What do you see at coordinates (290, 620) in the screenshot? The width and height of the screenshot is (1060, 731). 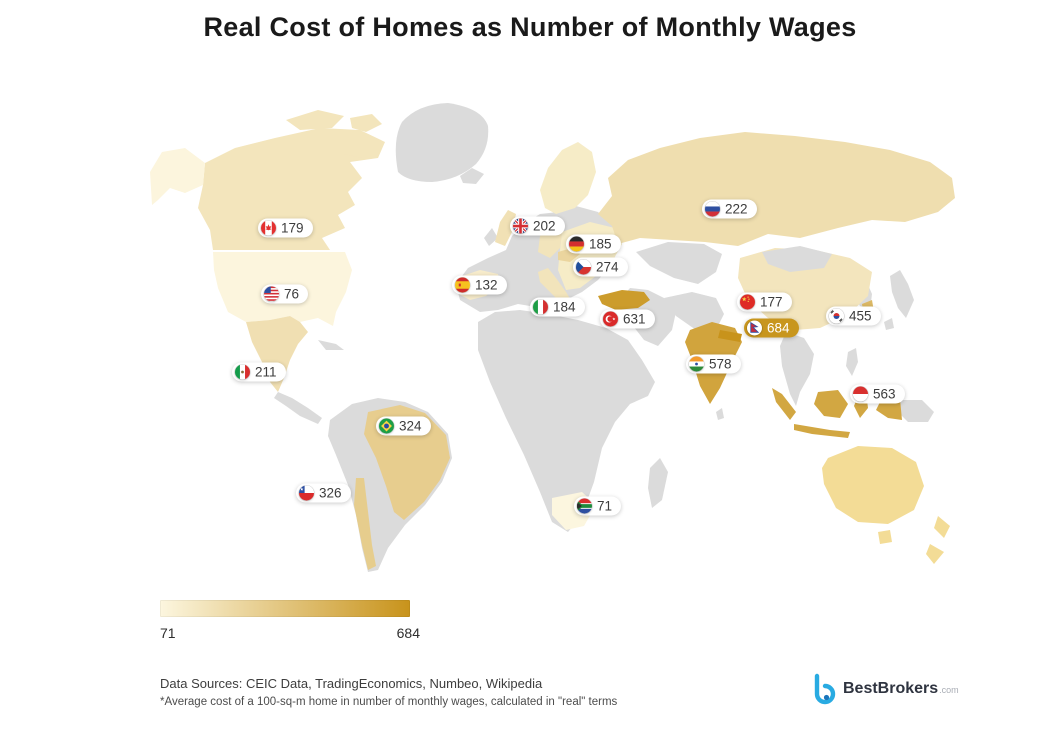 I see `color-scale-legend: 71 684` at bounding box center [290, 620].